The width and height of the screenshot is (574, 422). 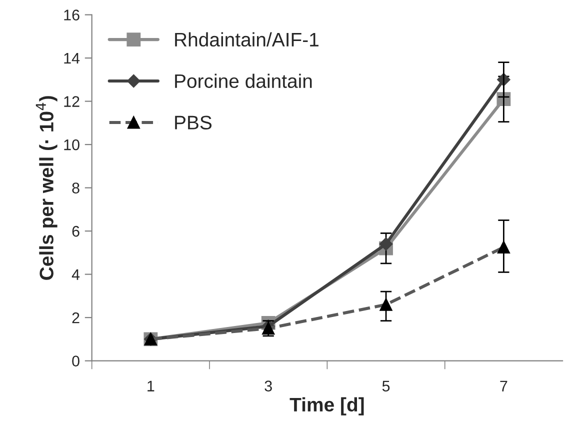 I want to click on y-tick-label: 8, so click(x=76, y=188).